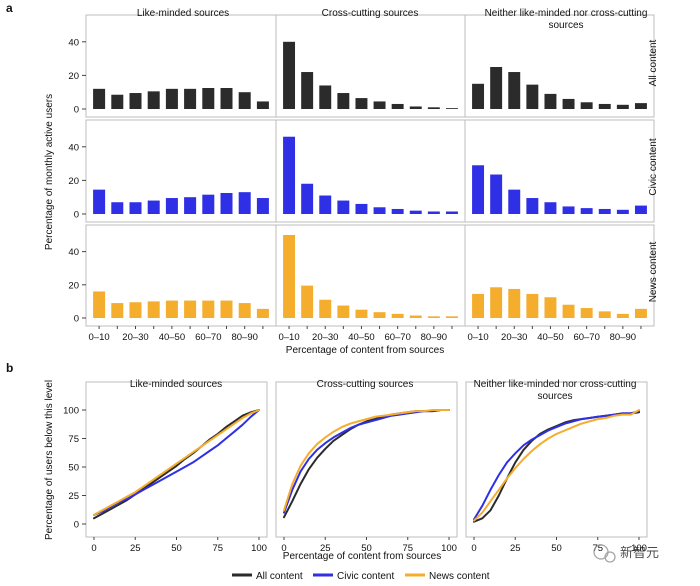 The height and width of the screenshot is (586, 700). What do you see at coordinates (208, 337) in the screenshot?
I see `x-tick-label-like-minded-4: 60–70` at bounding box center [208, 337].